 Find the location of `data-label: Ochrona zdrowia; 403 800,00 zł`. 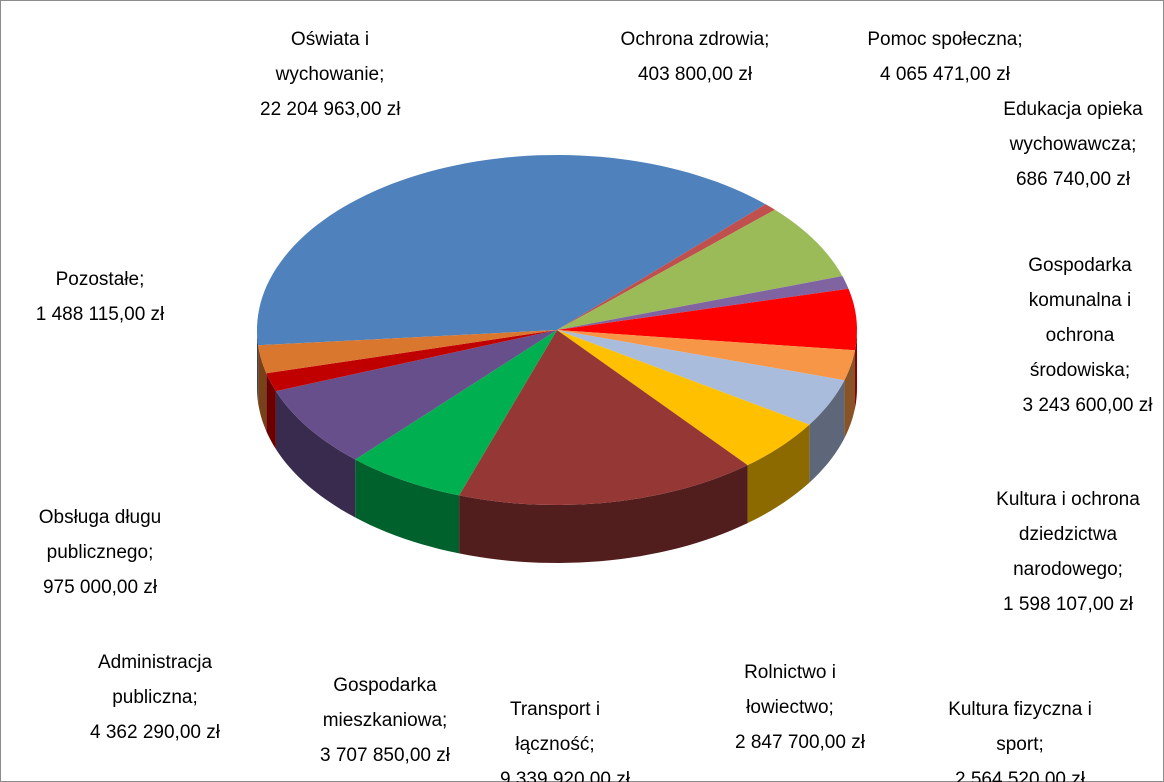

data-label: Ochrona zdrowia; 403 800,00 zł is located at coordinates (695, 57).